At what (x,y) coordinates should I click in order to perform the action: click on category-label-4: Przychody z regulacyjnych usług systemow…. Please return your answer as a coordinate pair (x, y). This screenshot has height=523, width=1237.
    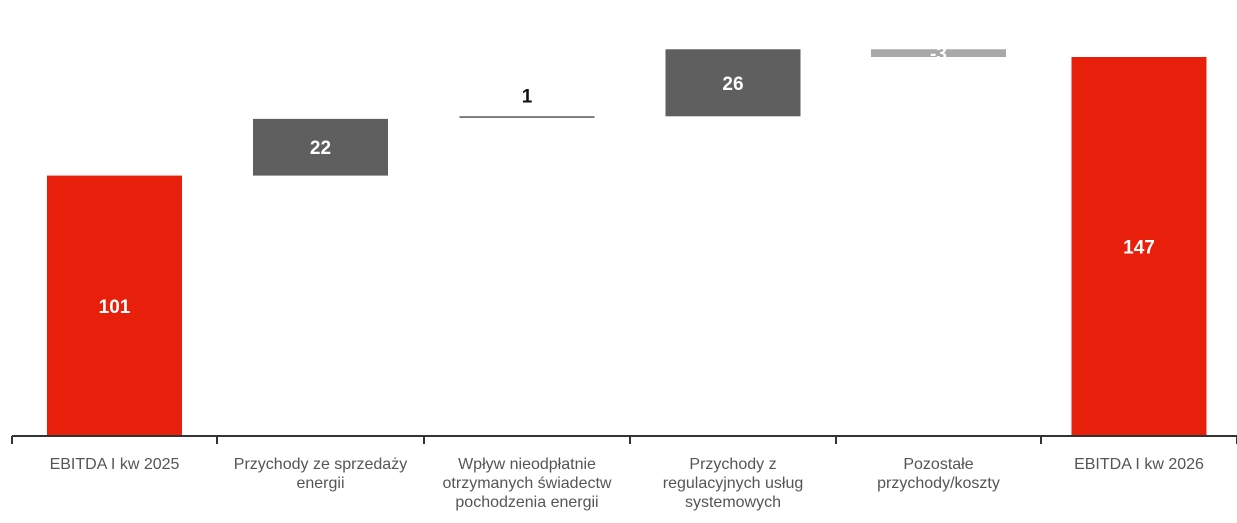
    Looking at the image, I should click on (733, 483).